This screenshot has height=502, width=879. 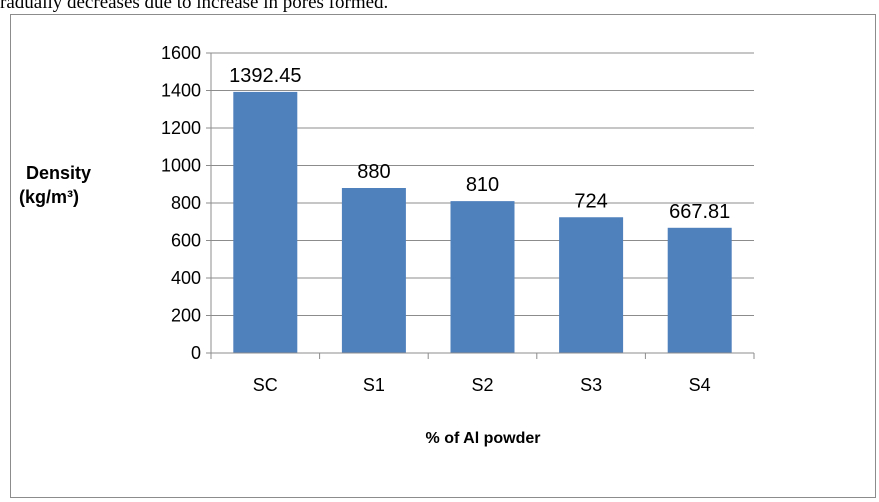 What do you see at coordinates (196, 353) in the screenshot?
I see `y-tick-label: 0` at bounding box center [196, 353].